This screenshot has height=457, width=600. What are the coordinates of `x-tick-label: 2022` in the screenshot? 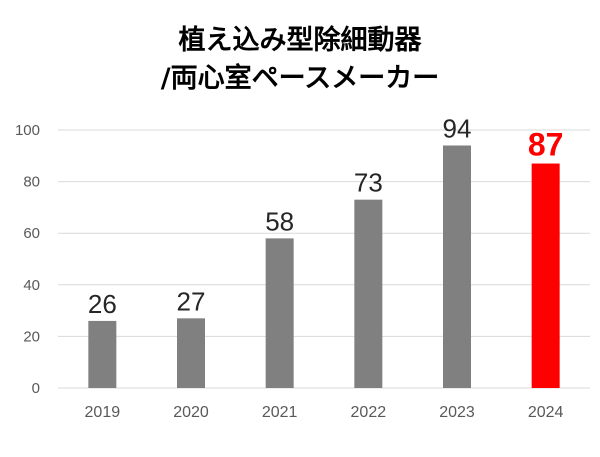 It's located at (369, 412).